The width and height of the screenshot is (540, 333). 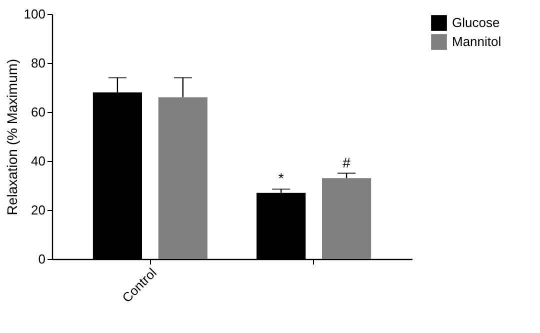 What do you see at coordinates (38, 112) in the screenshot?
I see `y-tick-label: 60` at bounding box center [38, 112].